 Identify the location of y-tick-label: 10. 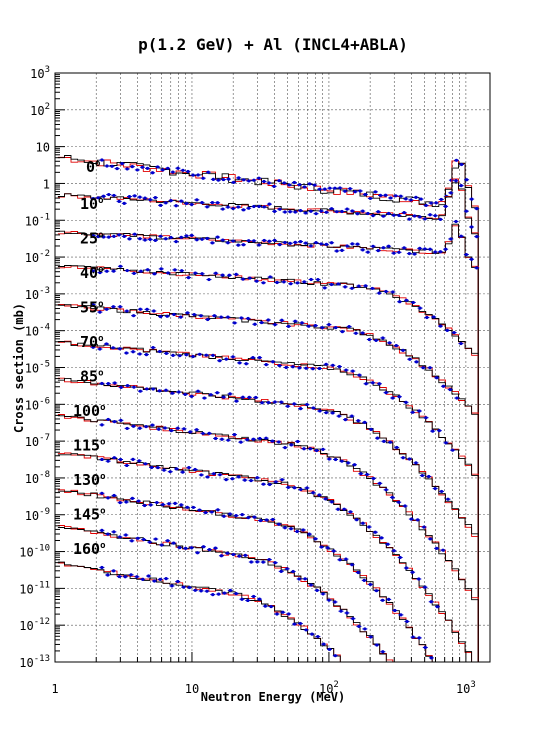
(43, 148).